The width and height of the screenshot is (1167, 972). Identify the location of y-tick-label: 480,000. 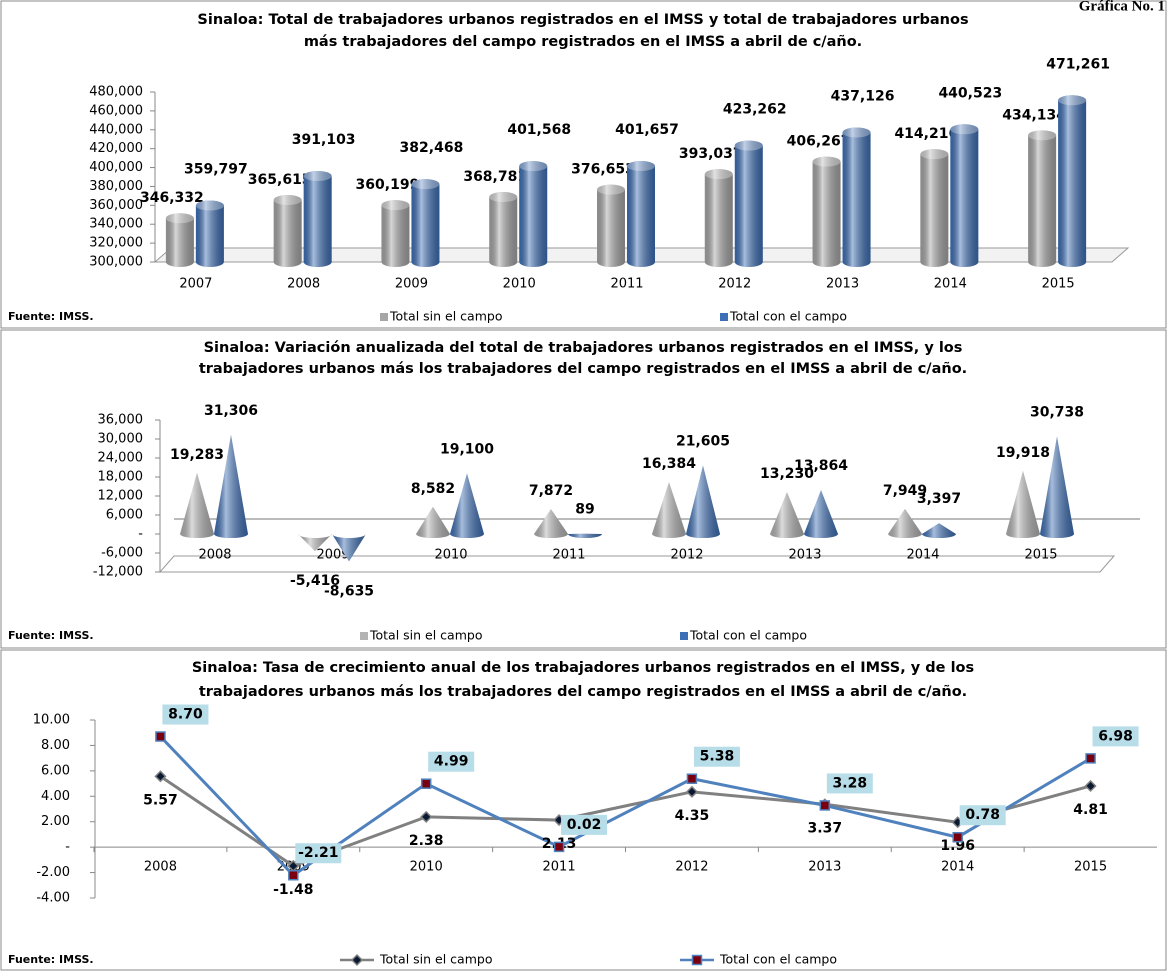
(116, 92).